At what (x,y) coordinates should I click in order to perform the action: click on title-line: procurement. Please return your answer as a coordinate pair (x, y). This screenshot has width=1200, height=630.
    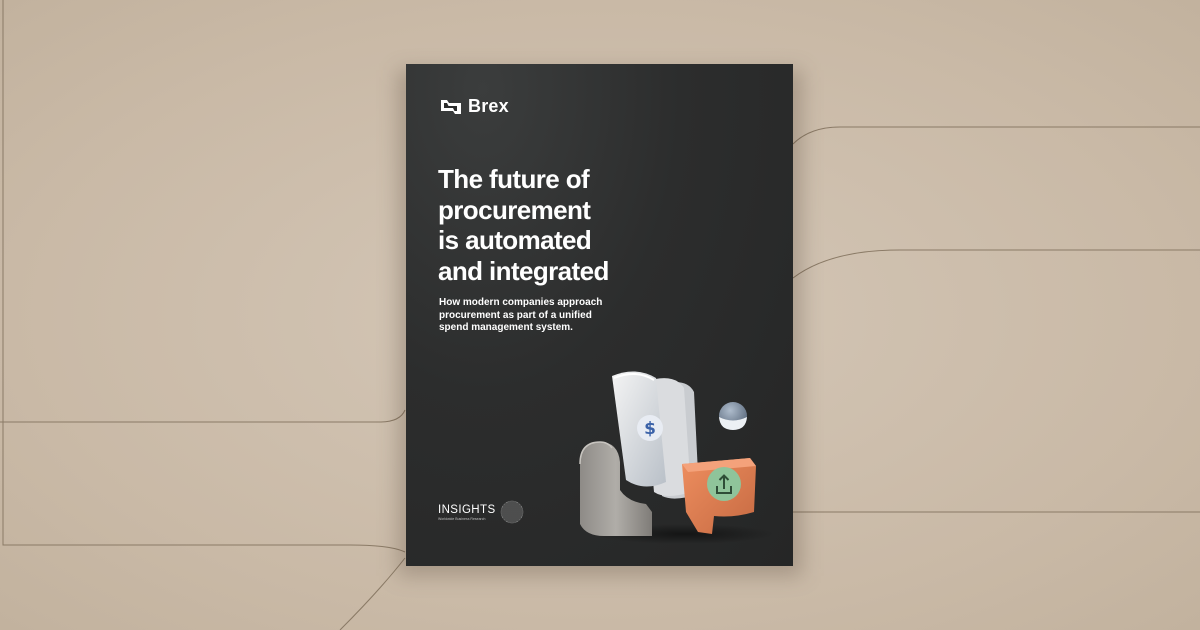
    Looking at the image, I should click on (514, 209).